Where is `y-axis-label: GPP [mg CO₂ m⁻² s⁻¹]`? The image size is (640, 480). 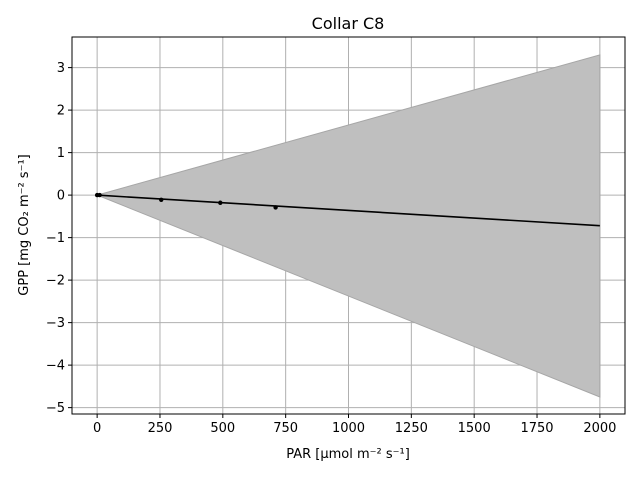
y-axis-label: GPP [mg CO₂ m⁻² s⁻¹] is located at coordinates (24, 224).